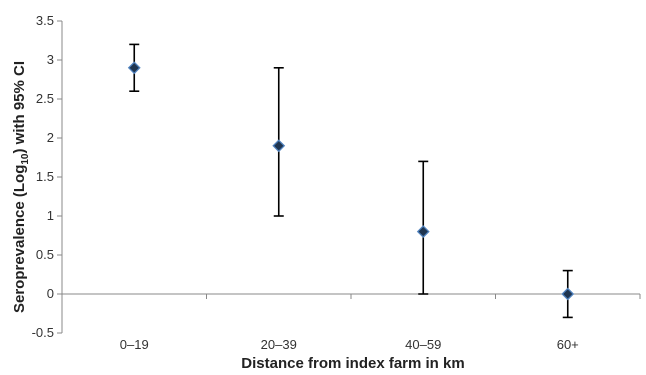  Describe the element at coordinates (352, 363) in the screenshot. I see `x-axis-title: Distance from index farm in km` at that location.